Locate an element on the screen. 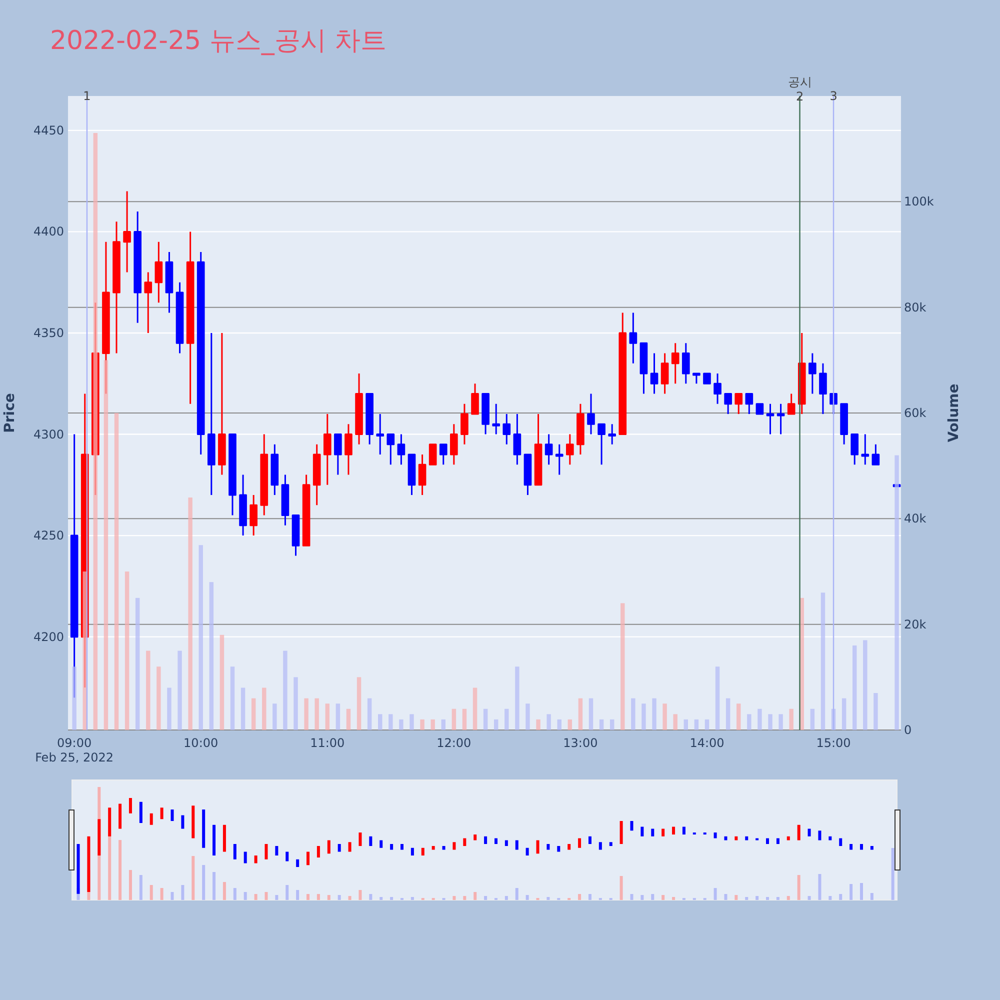  y2-tick-label: 80k is located at coordinates (915, 307).